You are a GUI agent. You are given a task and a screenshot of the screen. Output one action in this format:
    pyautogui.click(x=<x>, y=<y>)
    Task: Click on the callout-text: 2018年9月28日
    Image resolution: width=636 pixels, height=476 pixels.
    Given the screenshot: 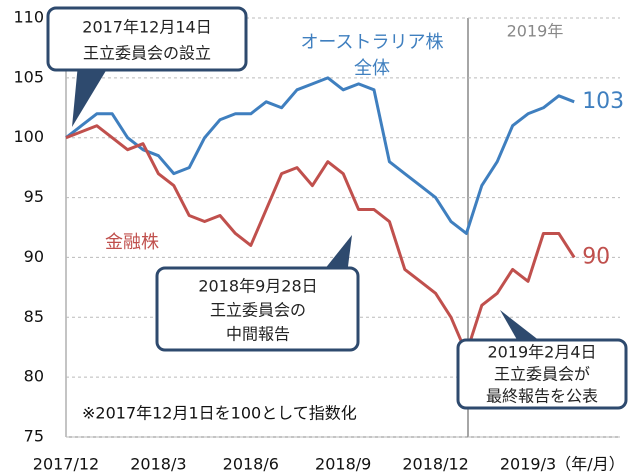 What is the action you would take?
    pyautogui.click(x=257, y=286)
    